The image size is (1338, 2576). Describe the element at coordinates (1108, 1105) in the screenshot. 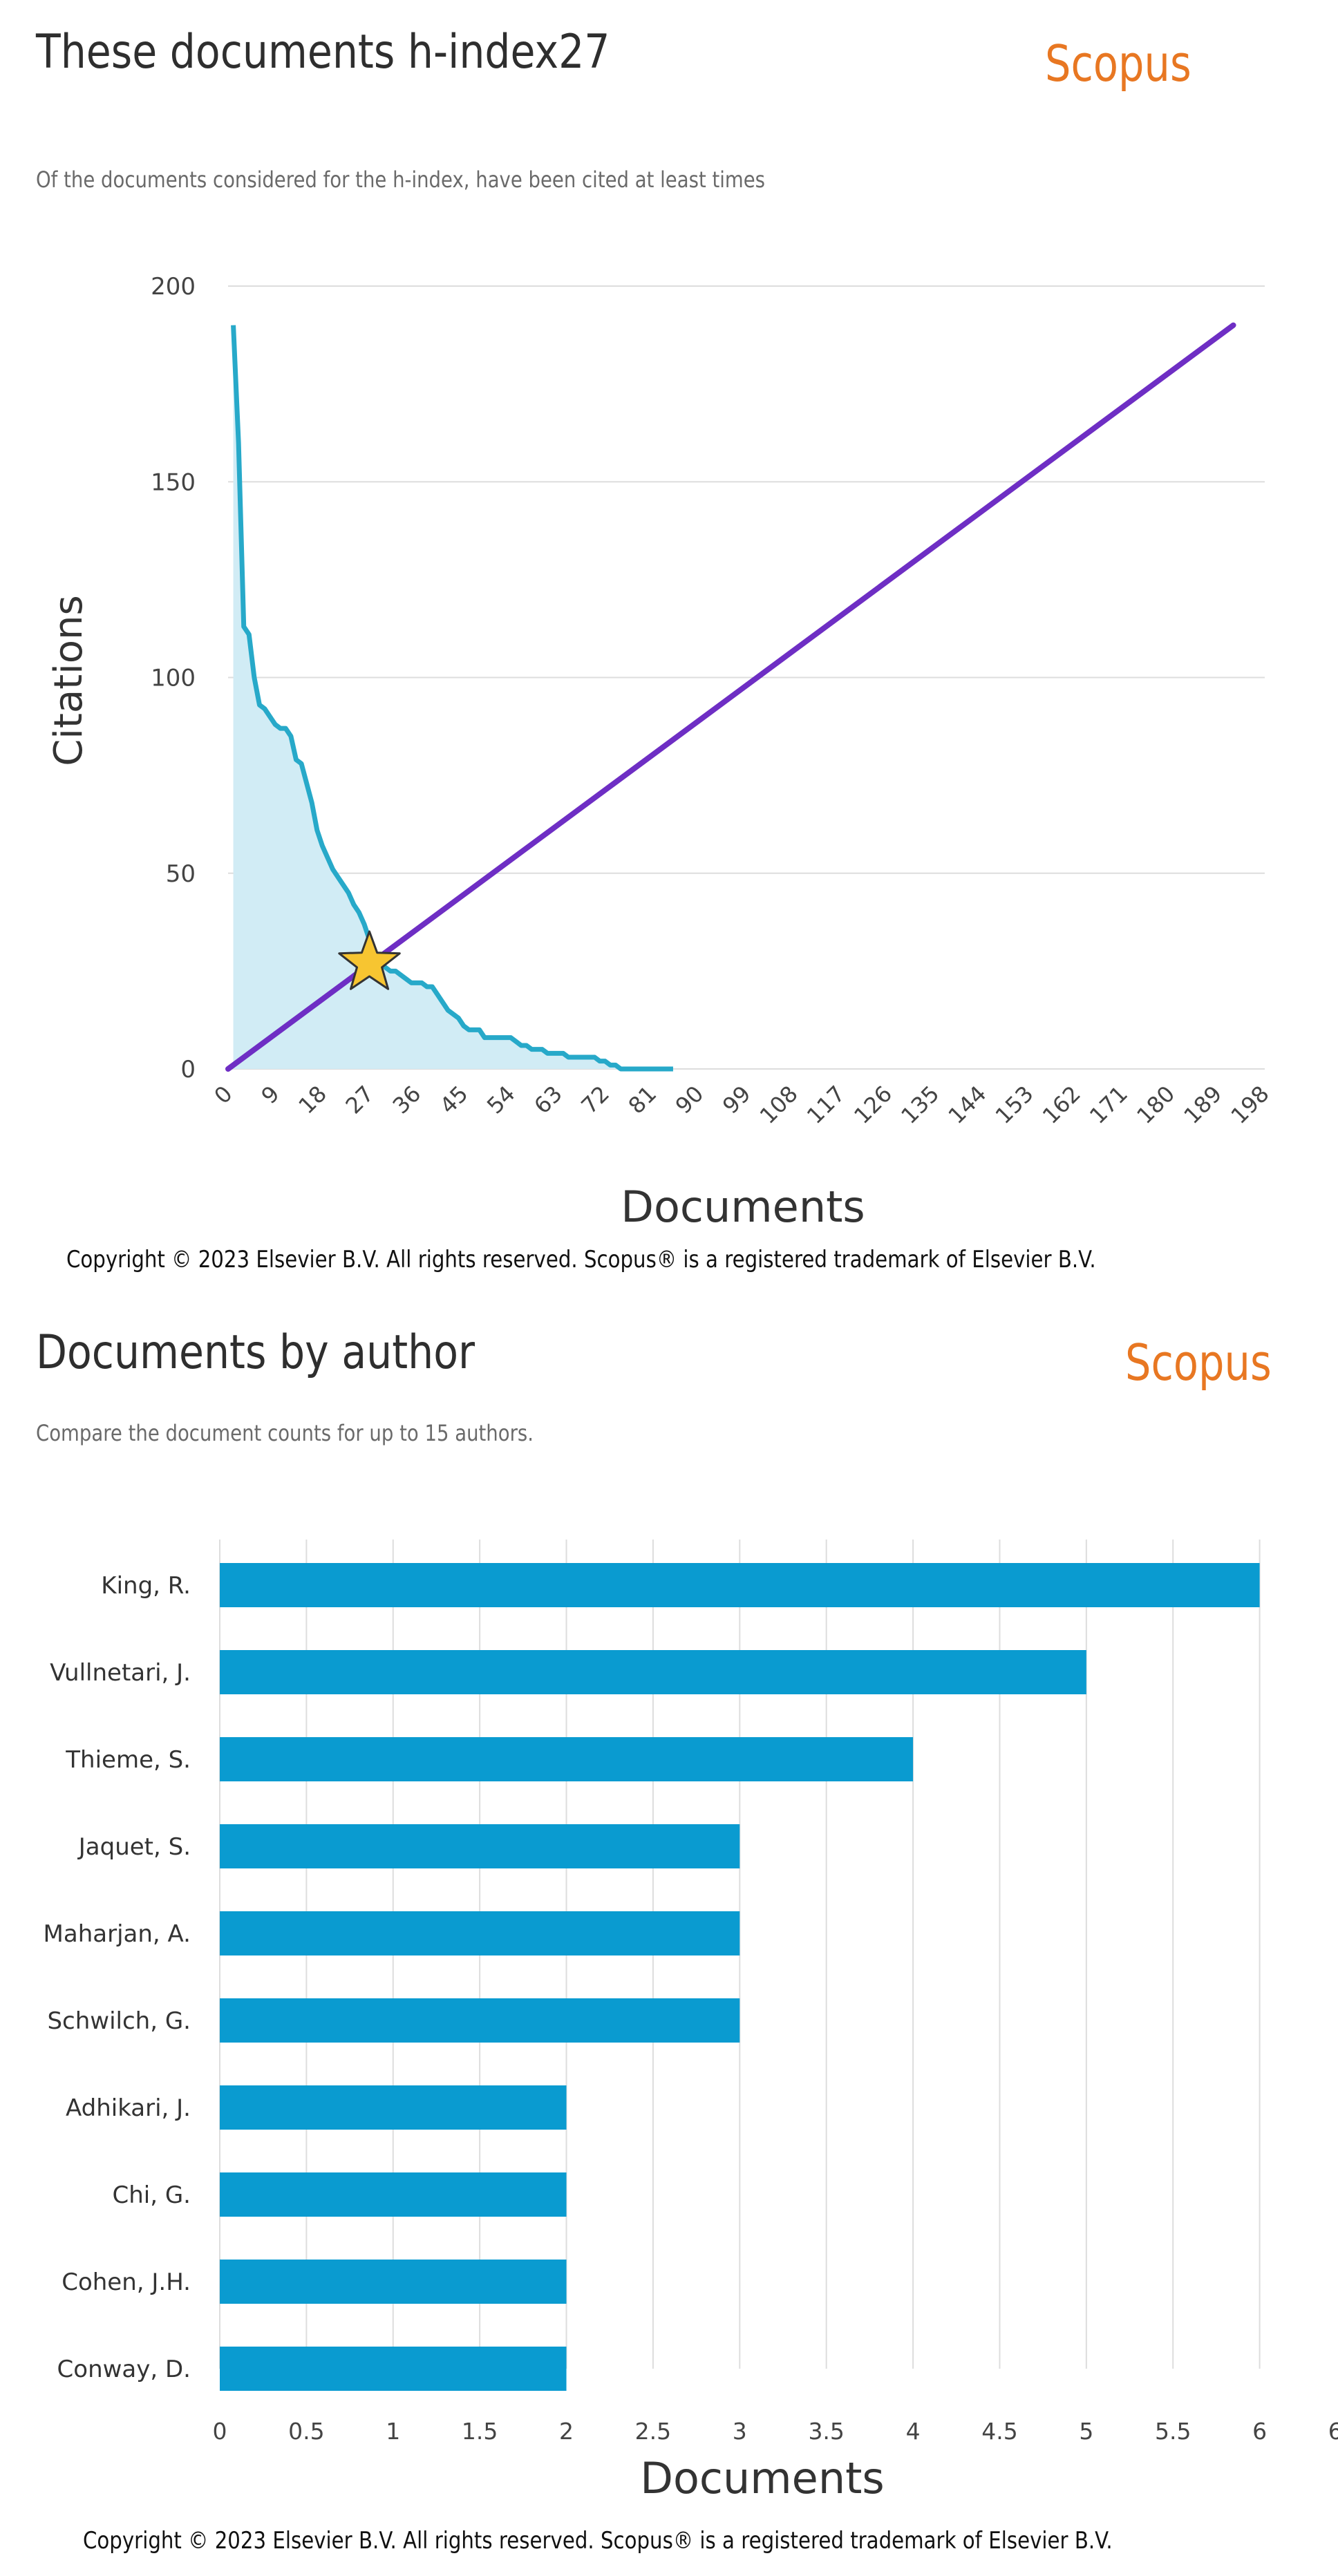

I see `x-tick-label: 171` at that location.